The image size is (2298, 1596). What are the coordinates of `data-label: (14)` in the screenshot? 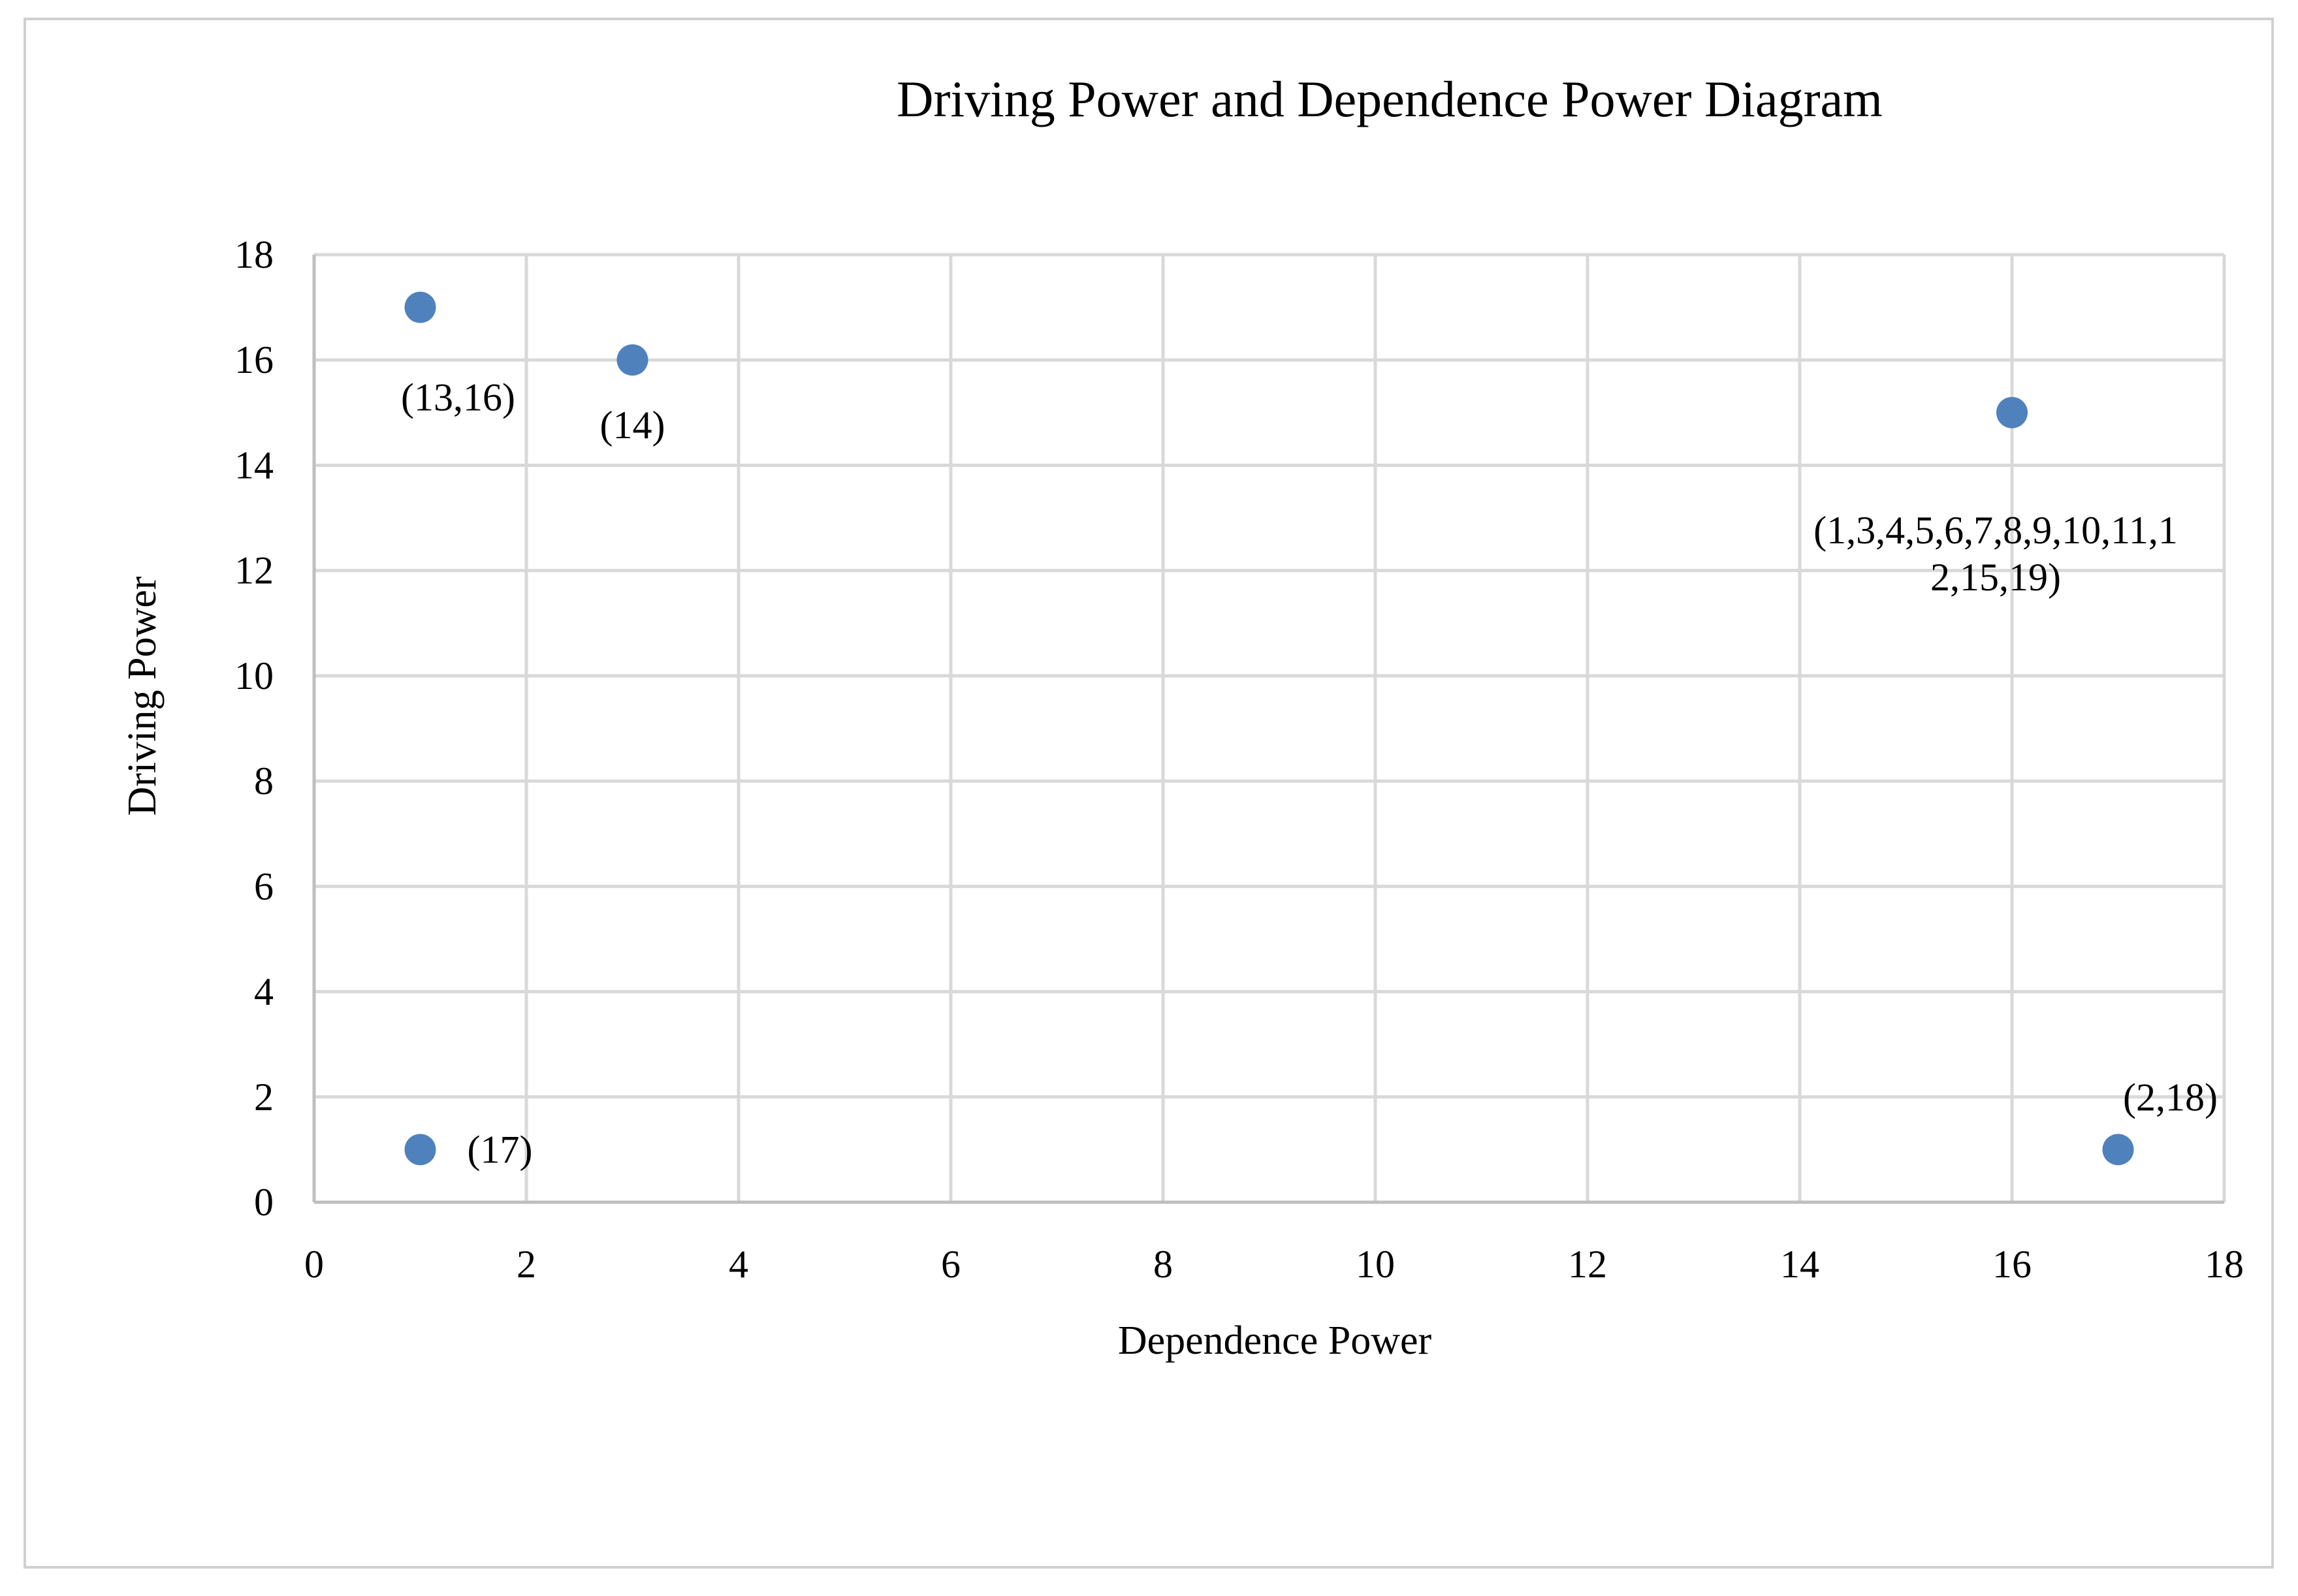 It's located at (632, 425).